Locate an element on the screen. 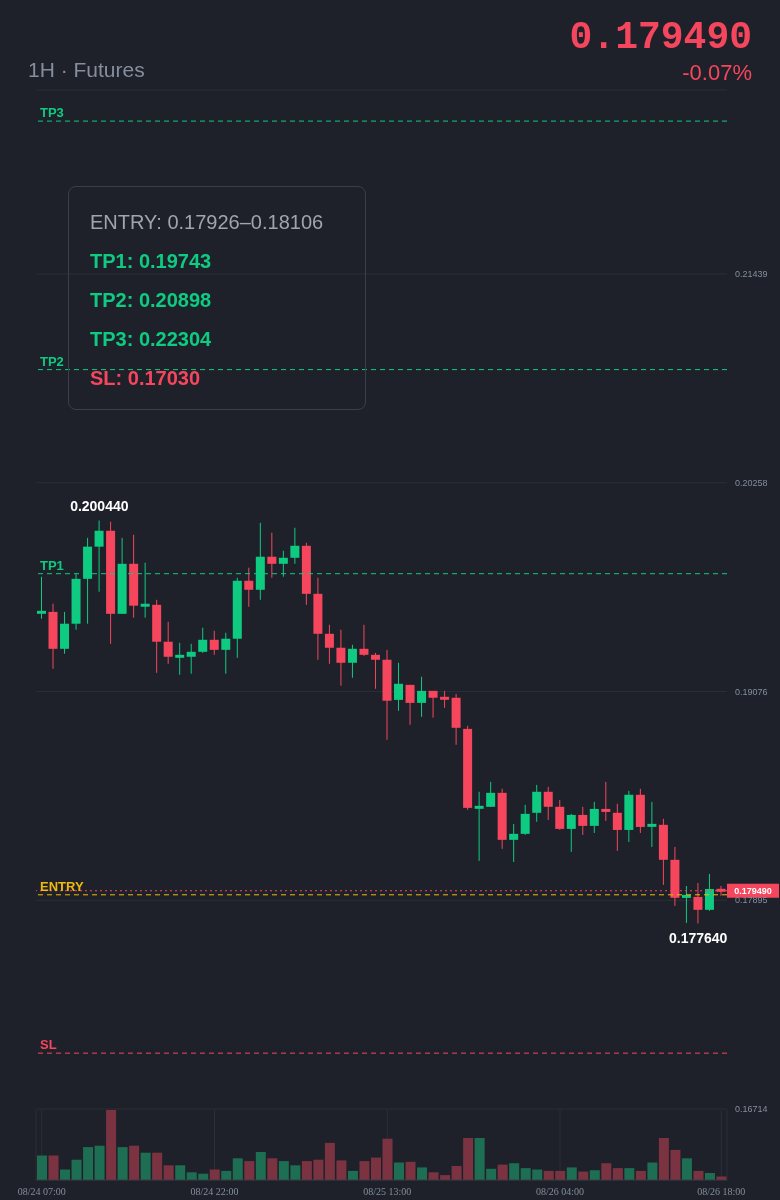 The width and height of the screenshot is (780, 1200). y-tick-label: 0.21439 is located at coordinates (751, 274).